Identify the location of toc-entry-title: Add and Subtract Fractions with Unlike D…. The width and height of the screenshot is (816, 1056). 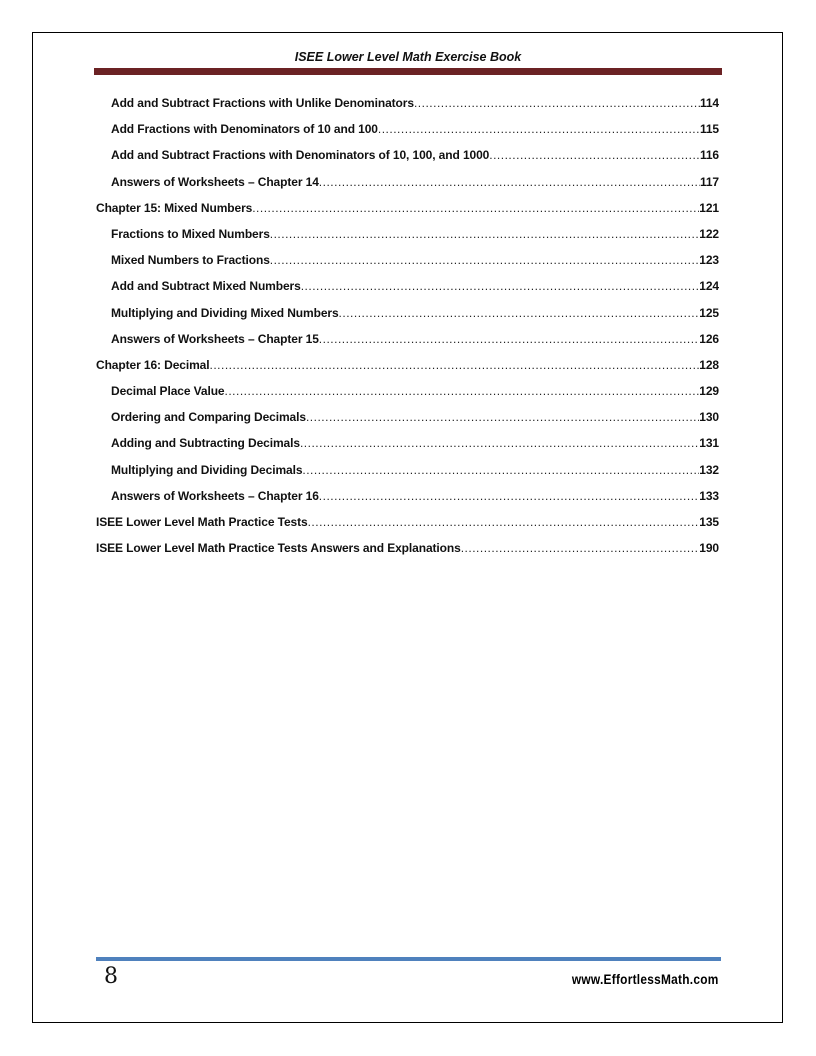
(262, 103).